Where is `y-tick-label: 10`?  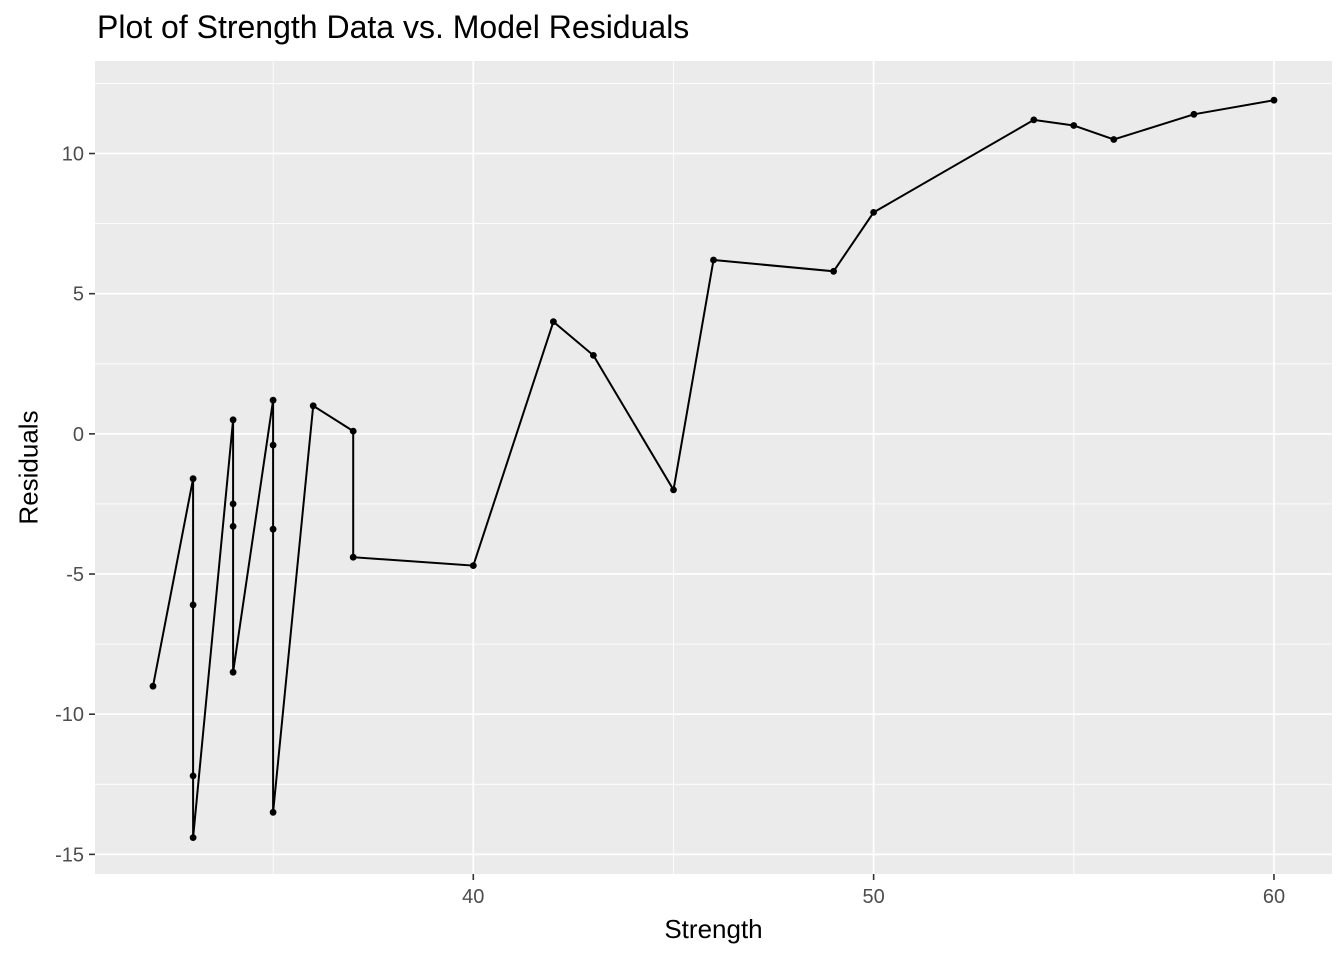
y-tick-label: 10 is located at coordinates (73, 155).